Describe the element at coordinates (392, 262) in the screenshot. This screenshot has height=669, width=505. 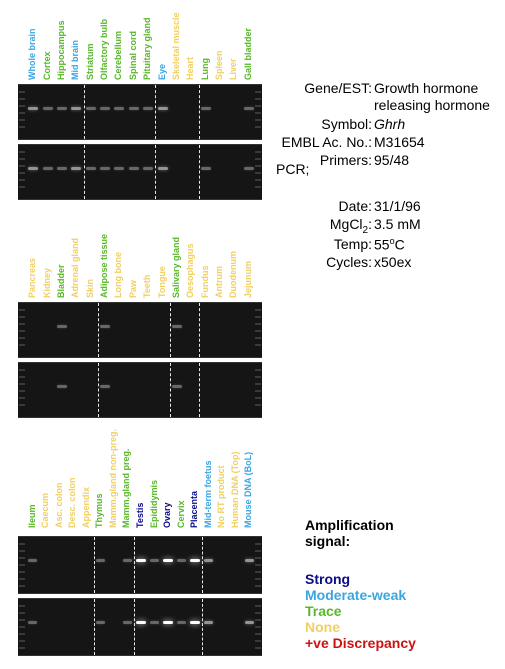
I see `cycles-value: x50ex` at that location.